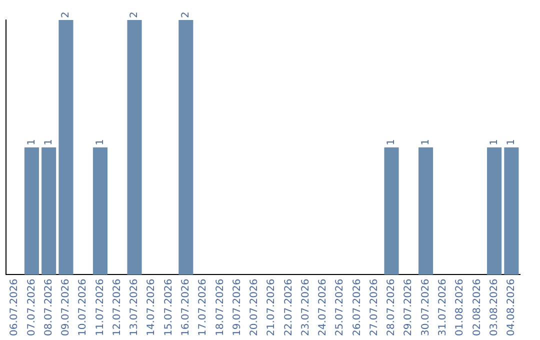  Describe the element at coordinates (494, 307) in the screenshot. I see `x-tick-label: 03.08.2026` at that location.